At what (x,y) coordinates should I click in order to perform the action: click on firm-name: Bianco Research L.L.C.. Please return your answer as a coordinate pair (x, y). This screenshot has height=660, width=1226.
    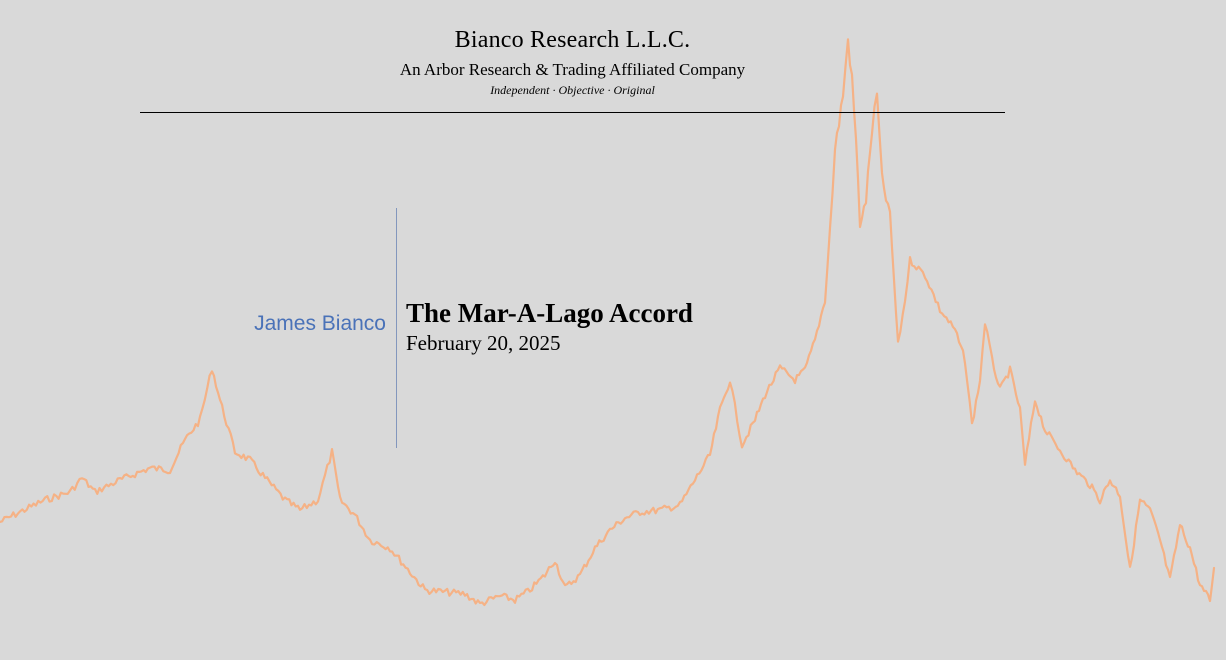
    Looking at the image, I should click on (572, 40).